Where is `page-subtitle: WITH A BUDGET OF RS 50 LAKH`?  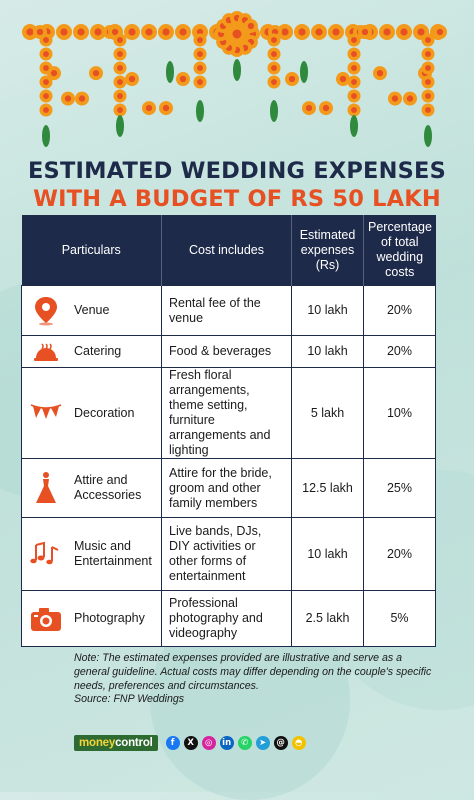 page-subtitle: WITH A BUDGET OF RS 50 LAKH is located at coordinates (237, 199).